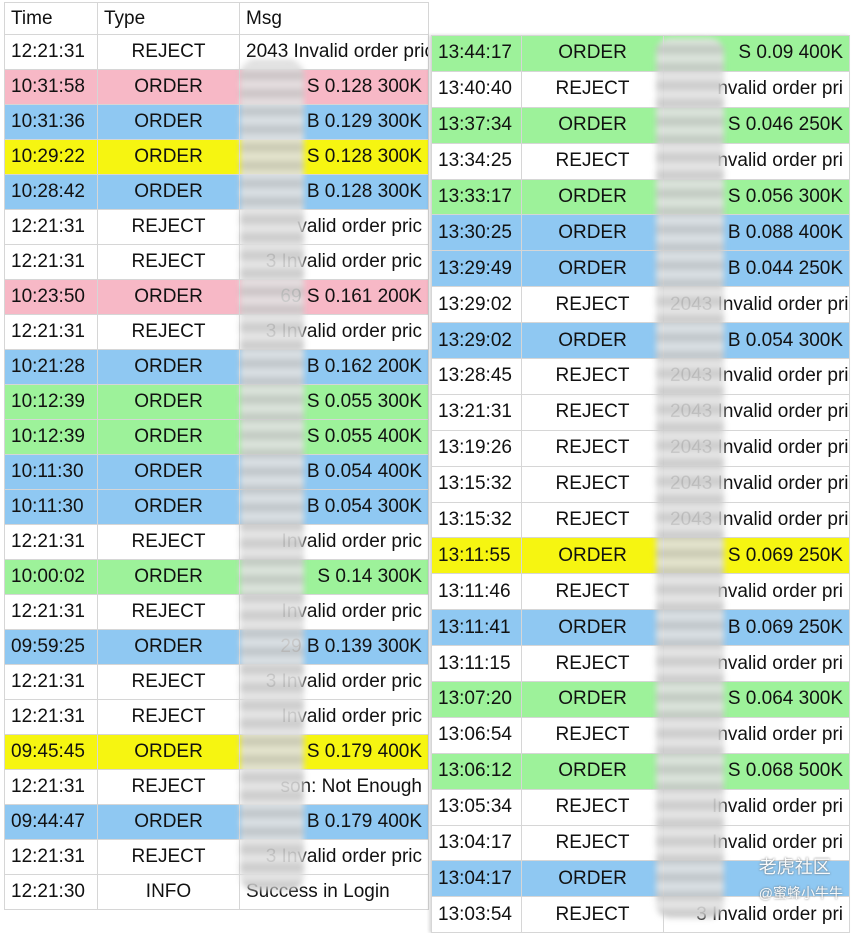  I want to click on time-cell: 10:12:39, so click(51, 402).